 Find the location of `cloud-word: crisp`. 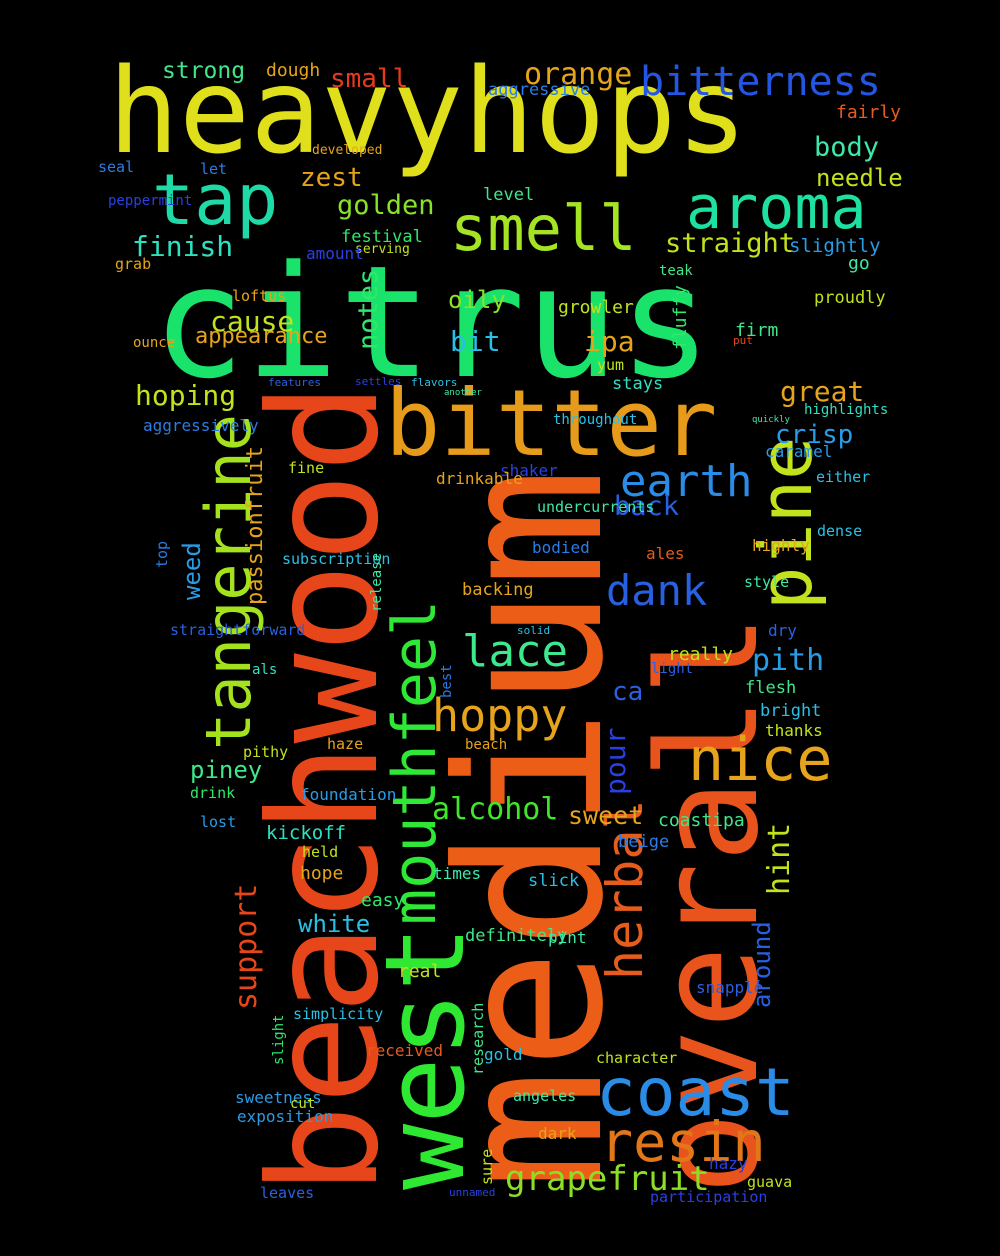

cloud-word: crisp is located at coordinates (814, 435).